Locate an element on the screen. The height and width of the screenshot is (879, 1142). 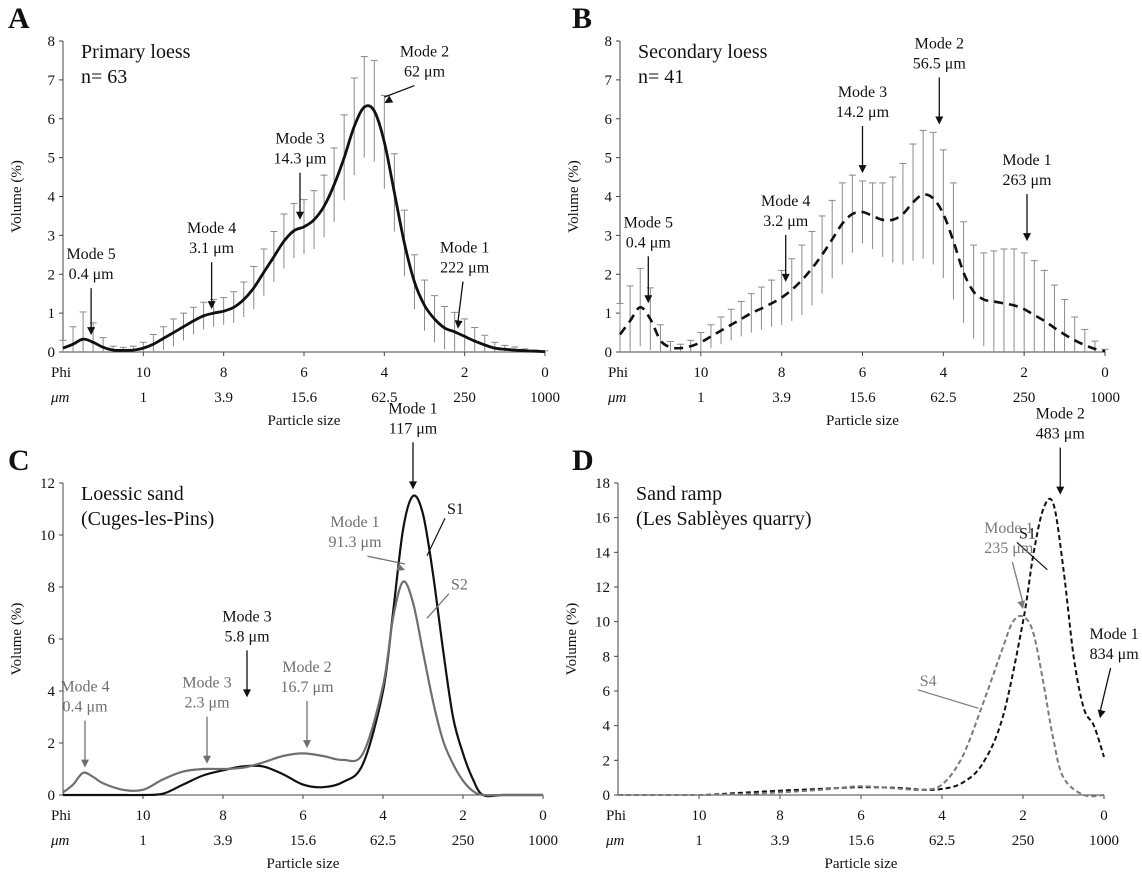
panel-subtitle: (Cuges-les-Pins) is located at coordinates (147, 519).